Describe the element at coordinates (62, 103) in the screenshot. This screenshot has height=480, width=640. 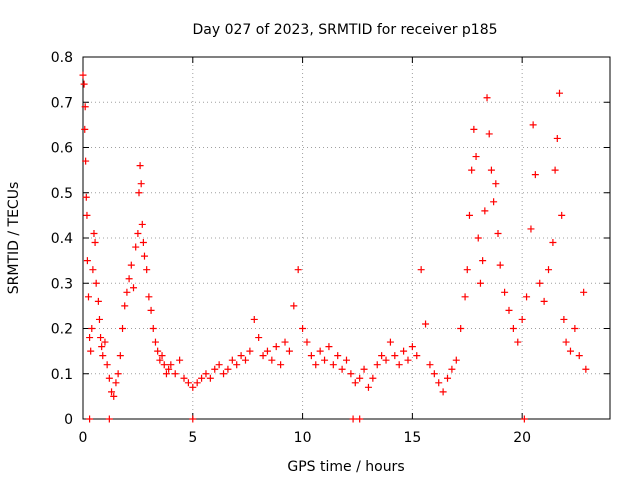
I see `y-tick-label: 0.7` at that location.